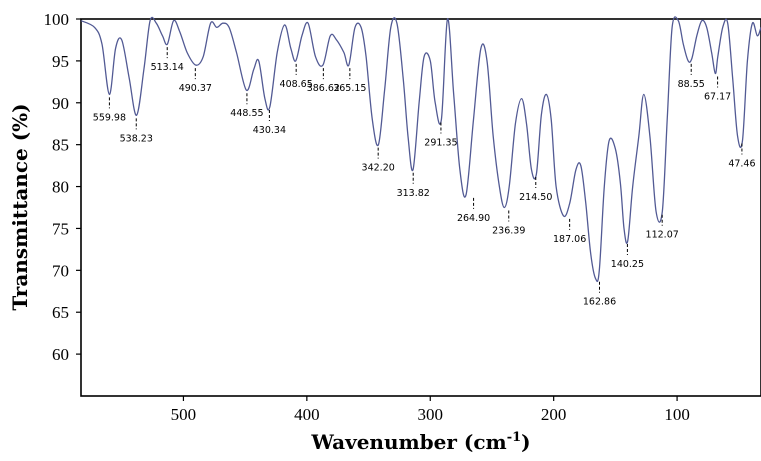 The height and width of the screenshot is (461, 761). Describe the element at coordinates (691, 76) in the screenshot. I see `peak-annotation: 88.55` at that location.